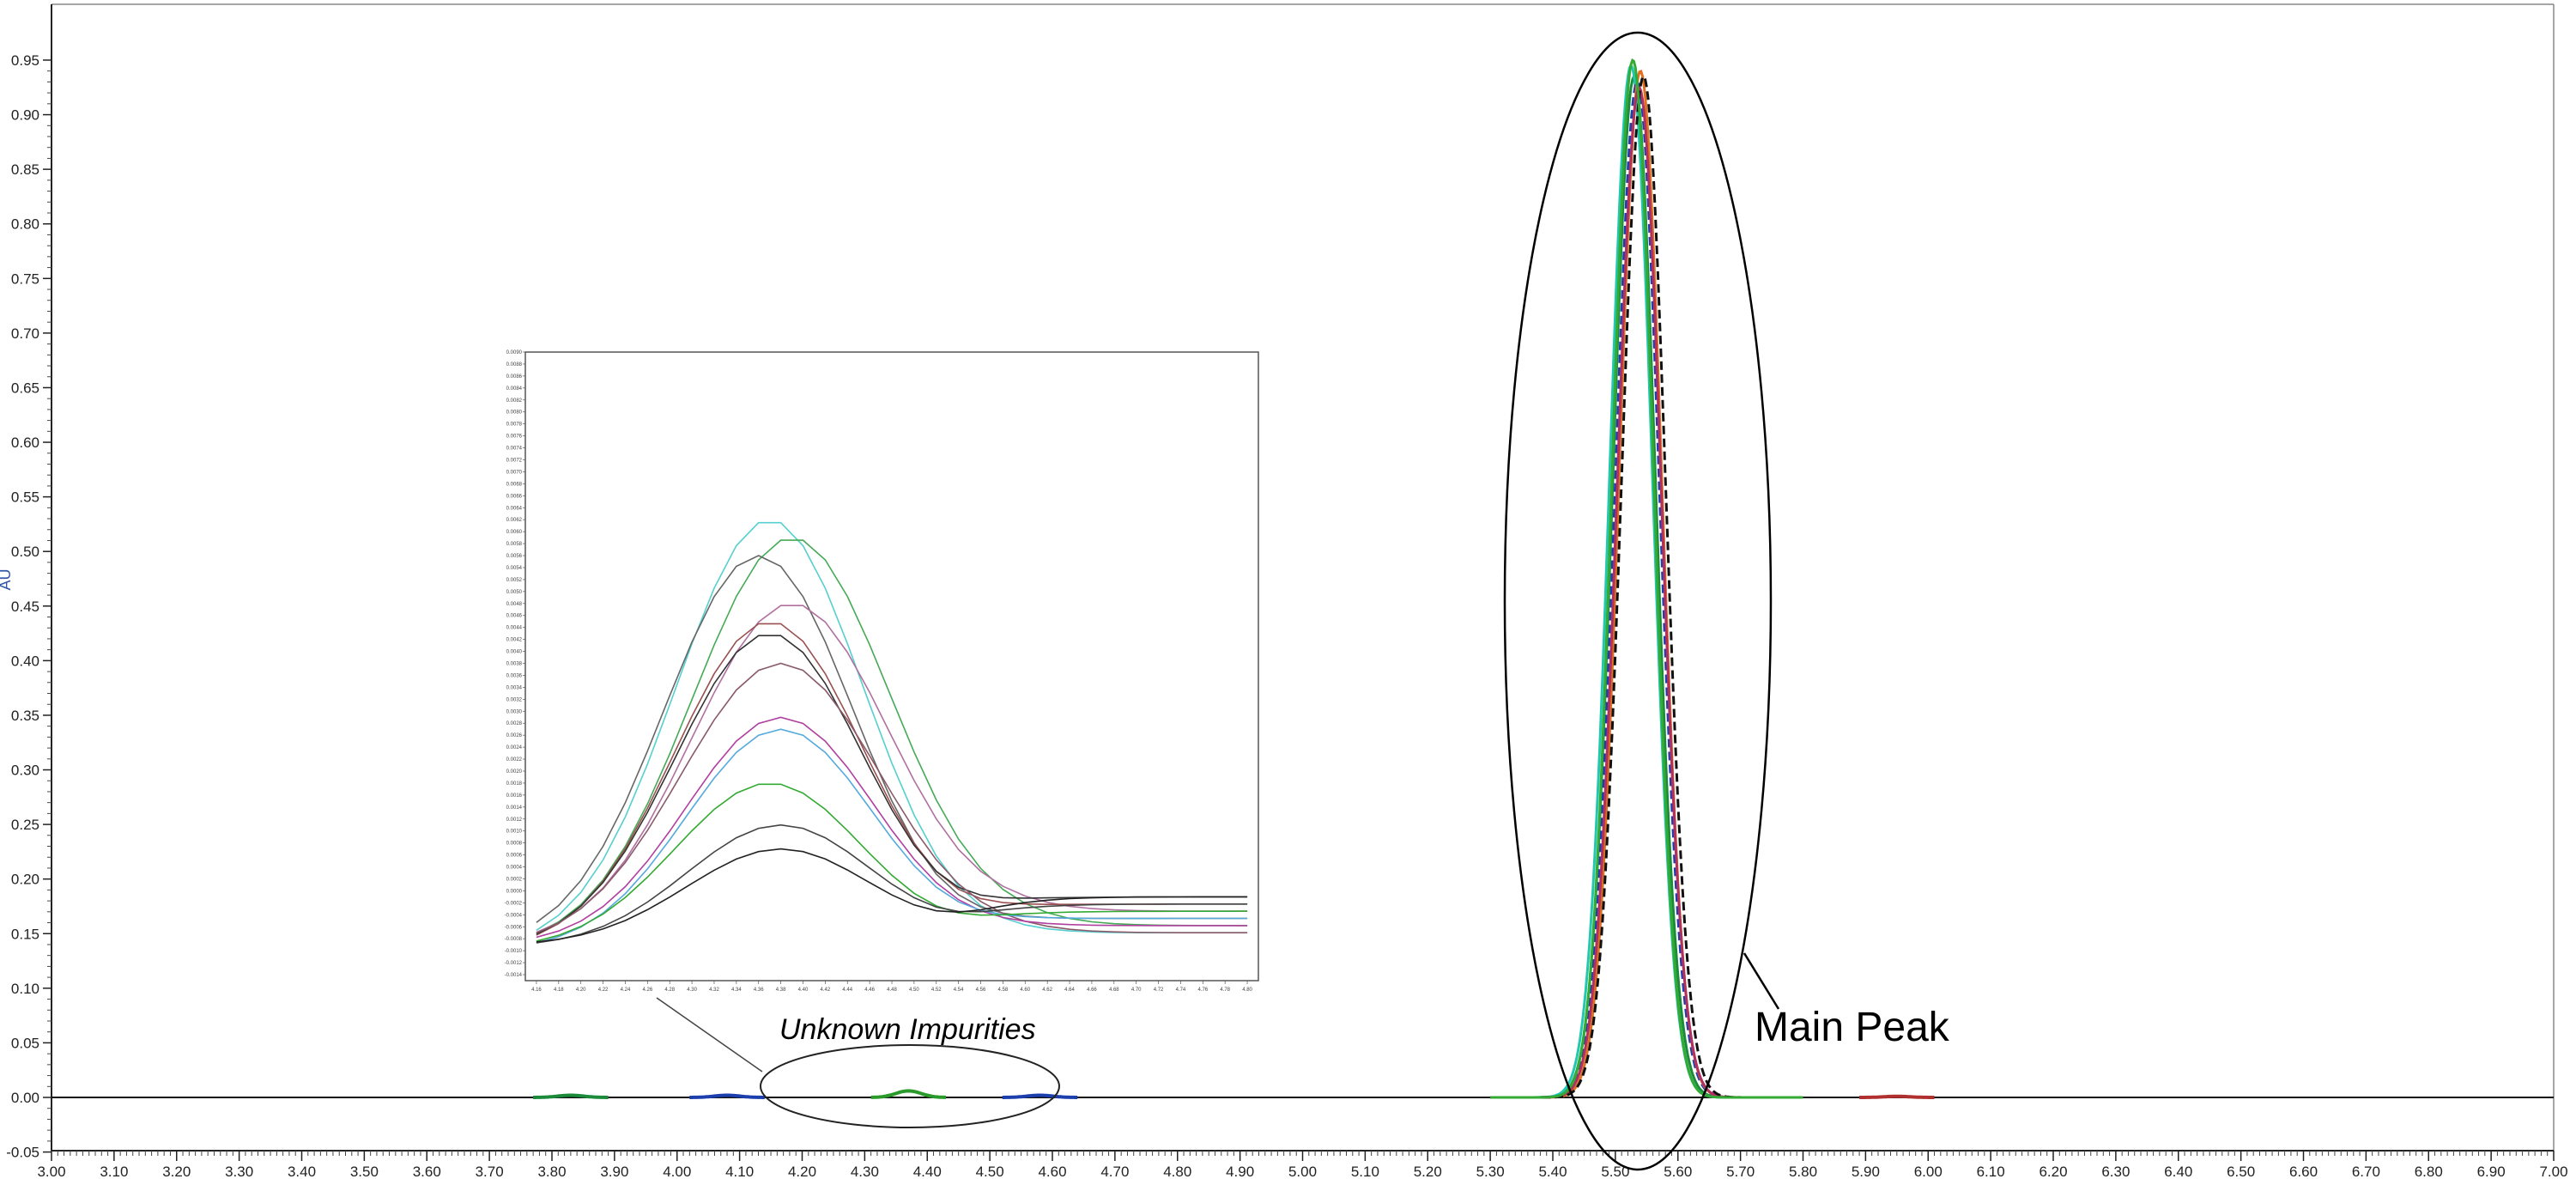  What do you see at coordinates (514, 832) in the screenshot?
I see `inset-y-tick-label: 0.0010` at bounding box center [514, 832].